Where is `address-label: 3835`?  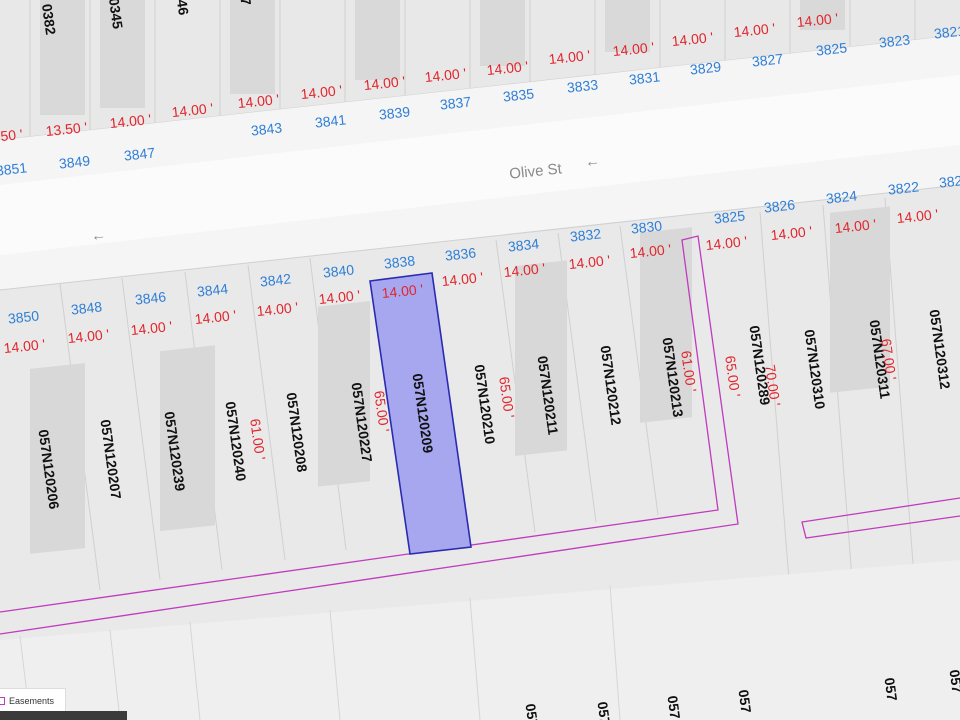 address-label: 3835 is located at coordinates (518, 94).